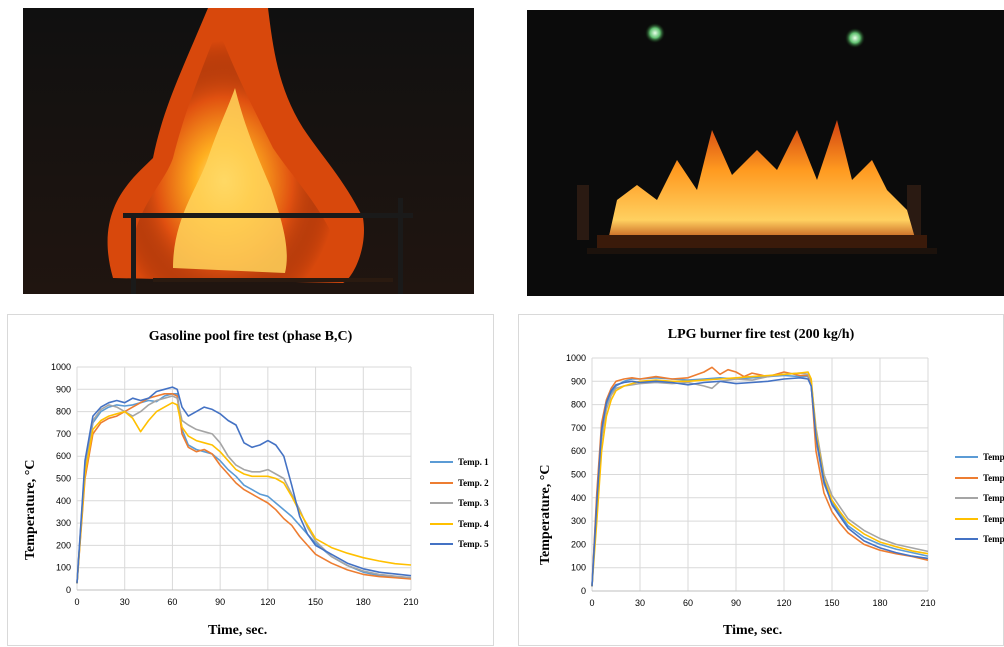 The image size is (1004, 647). Describe the element at coordinates (473, 544) in the screenshot. I see `legend-label: Temp. 5` at that location.